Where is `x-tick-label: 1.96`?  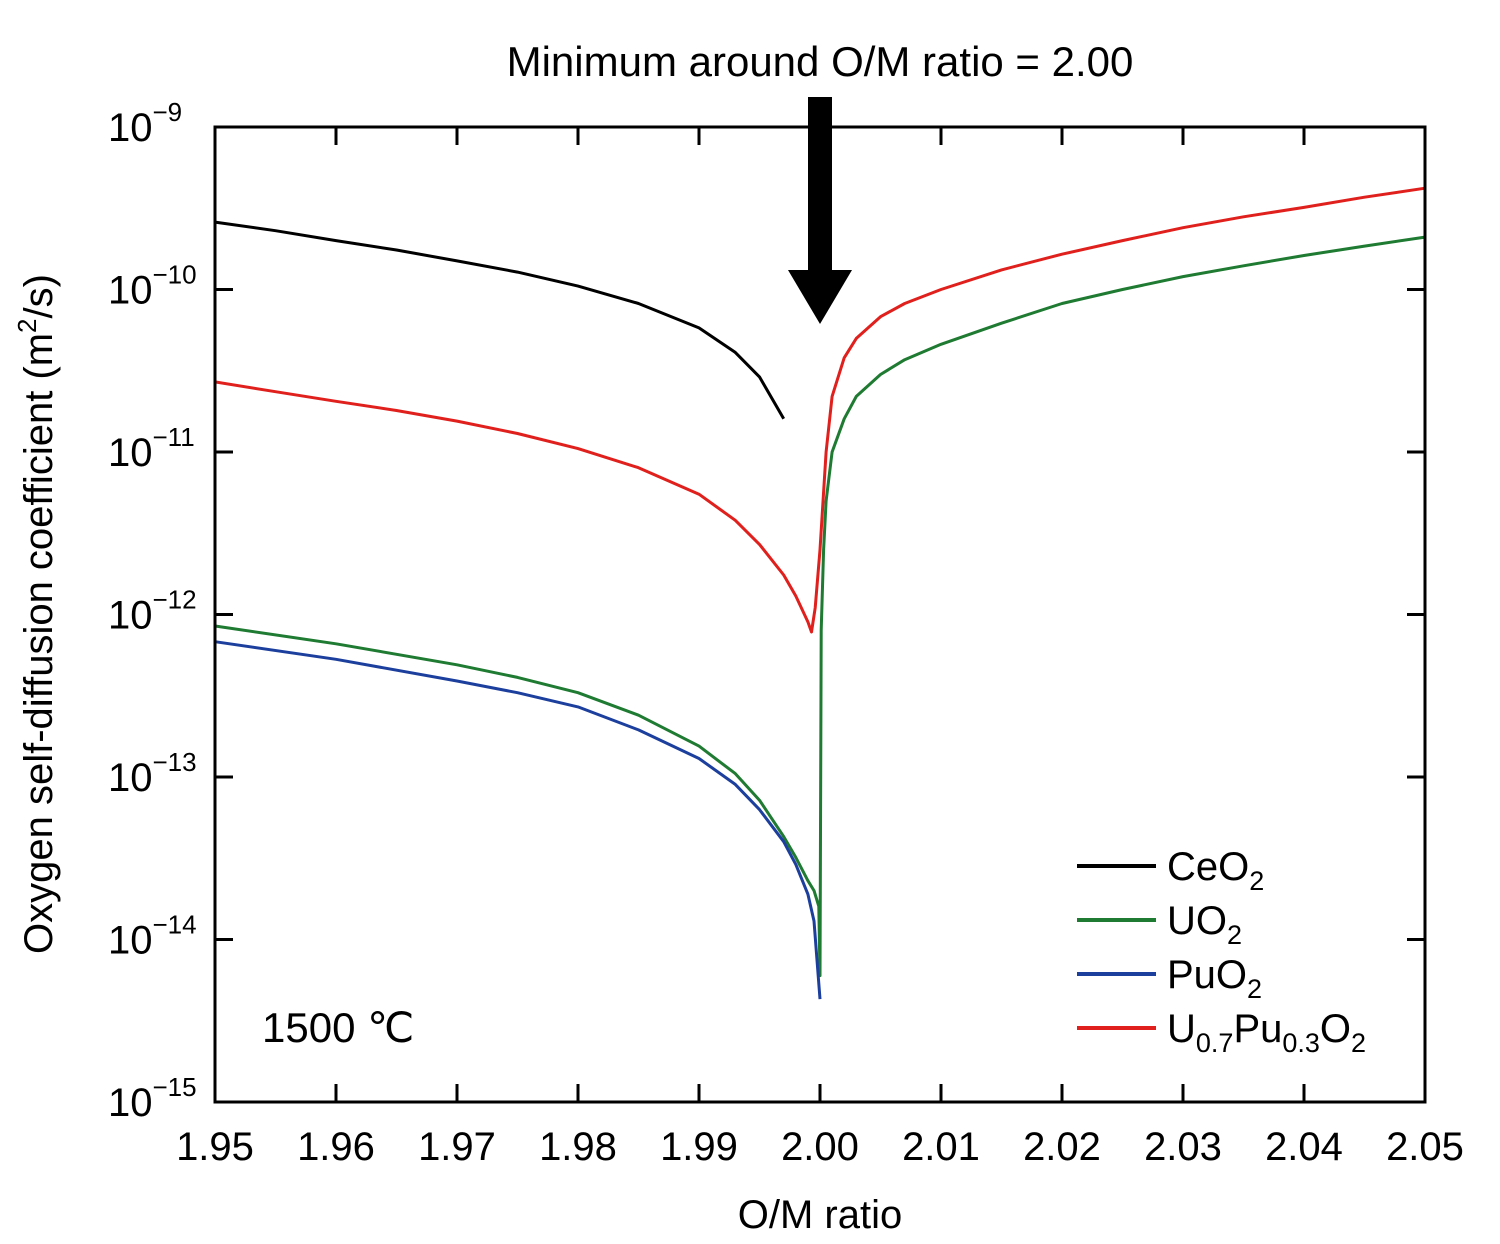
x-tick-label: 1.96 is located at coordinates (336, 1147).